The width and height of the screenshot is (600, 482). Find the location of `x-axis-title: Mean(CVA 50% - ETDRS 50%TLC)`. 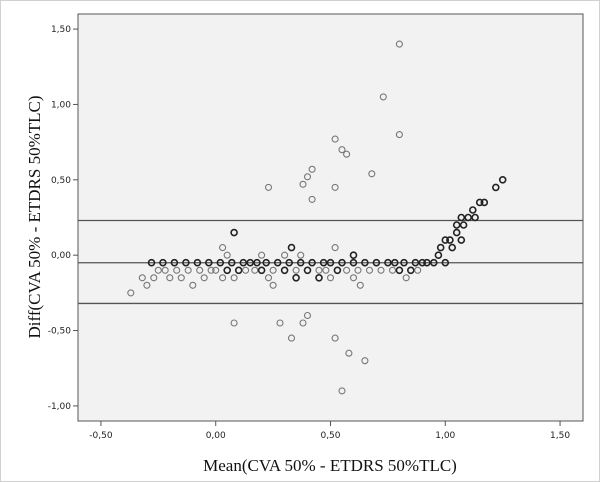

x-axis-title: Mean(CVA 50% - ETDRS 50%TLC) is located at coordinates (330, 465).